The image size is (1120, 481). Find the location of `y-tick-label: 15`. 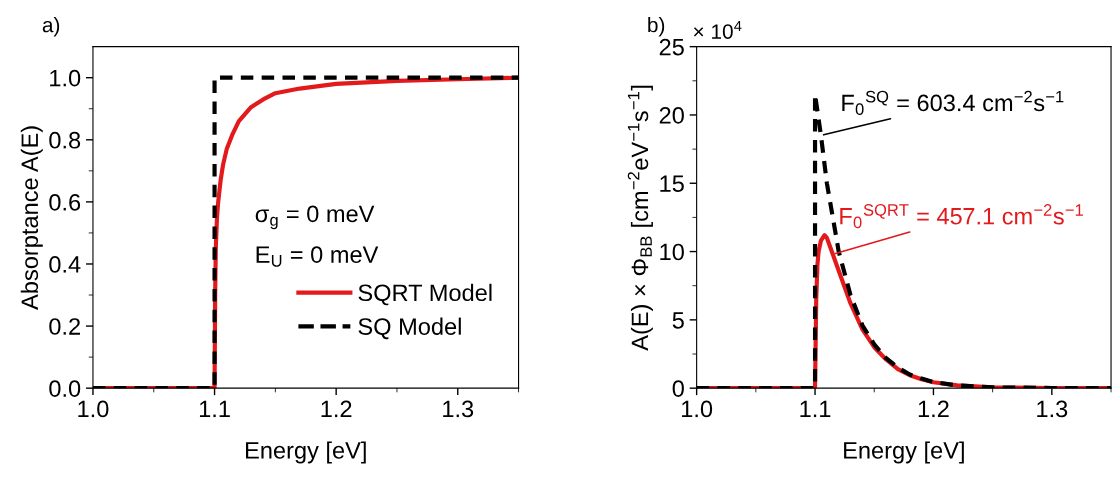

y-tick-label: 15 is located at coordinates (672, 184).